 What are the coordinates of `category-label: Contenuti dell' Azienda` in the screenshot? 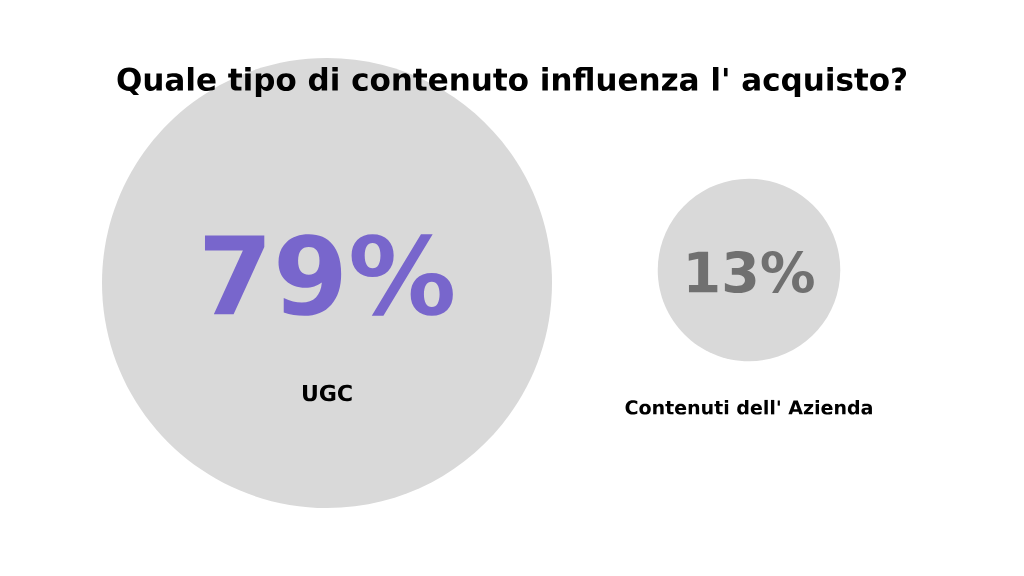 It's located at (748, 407).